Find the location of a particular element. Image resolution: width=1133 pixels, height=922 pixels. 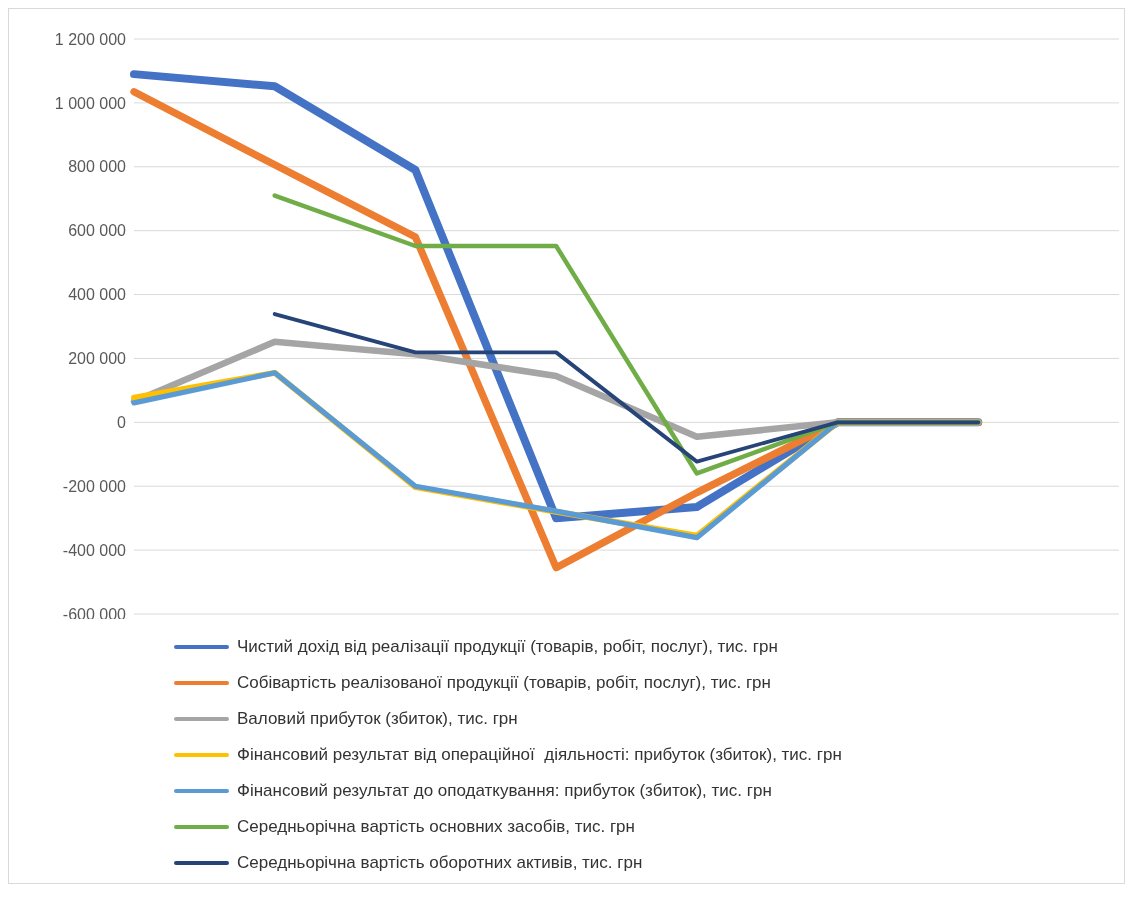

legend-label: Середньорічна вартість основних засобів, тис. грн is located at coordinates (436, 827).